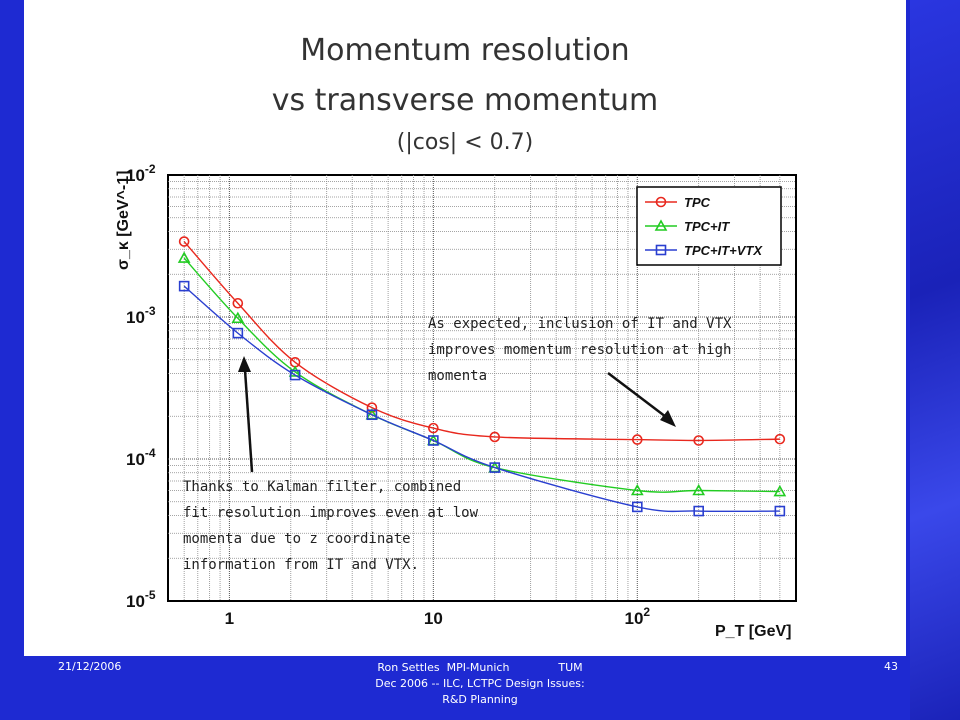 This screenshot has height=720, width=960. Describe the element at coordinates (465, 50) in the screenshot. I see `title-line-1: Momentum resolution` at that location.